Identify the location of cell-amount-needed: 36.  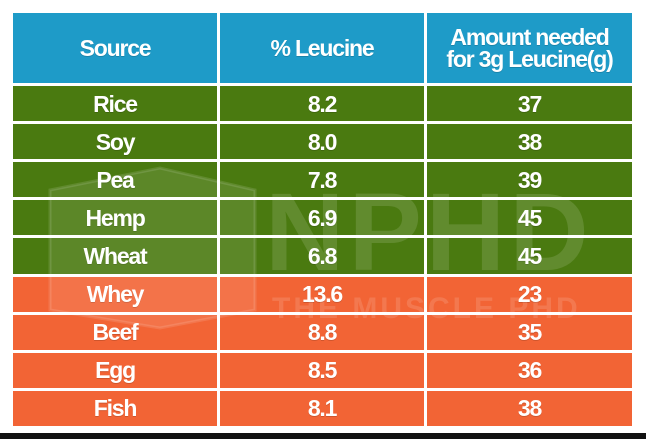
(529, 370).